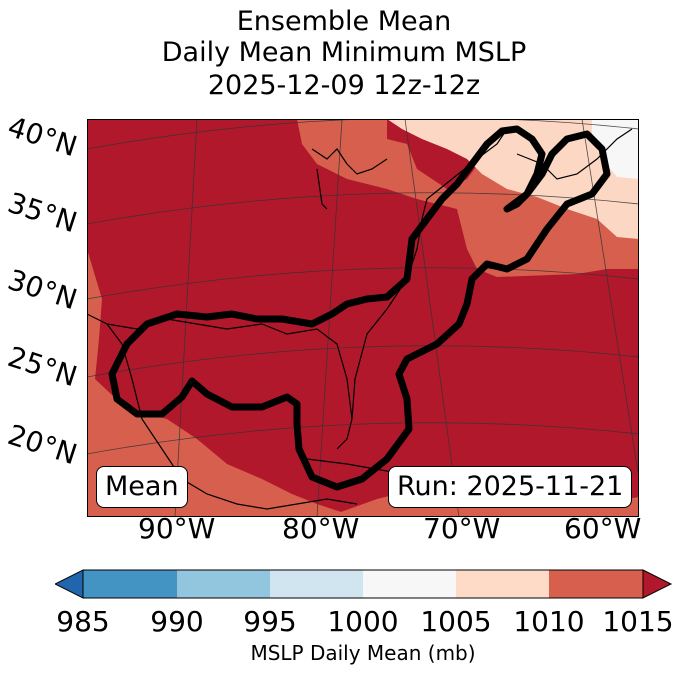 The image size is (688, 674). Describe the element at coordinates (270, 621) in the screenshot. I see `colorbar-tick-995: 995` at that location.